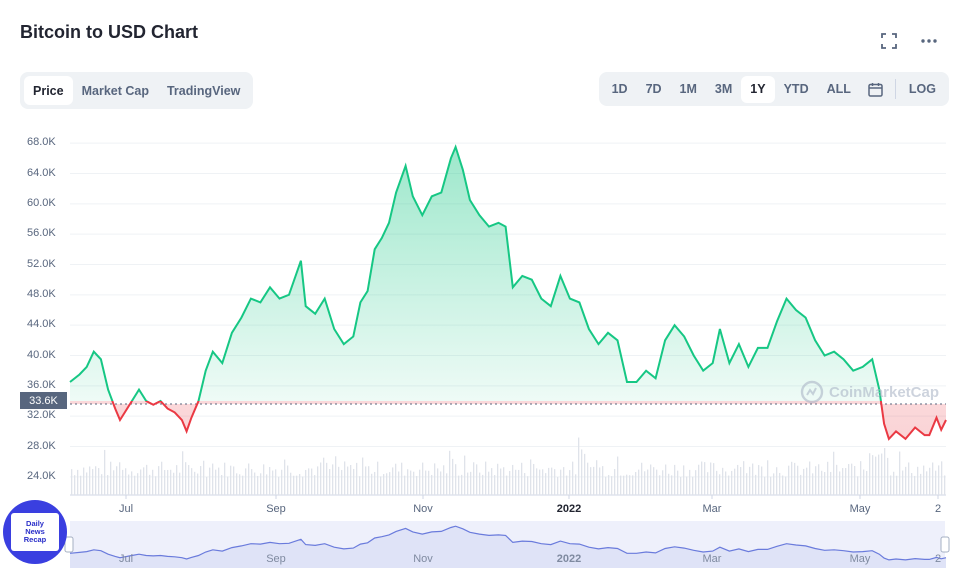  I want to click on navigator-handle-right, so click(945, 544).